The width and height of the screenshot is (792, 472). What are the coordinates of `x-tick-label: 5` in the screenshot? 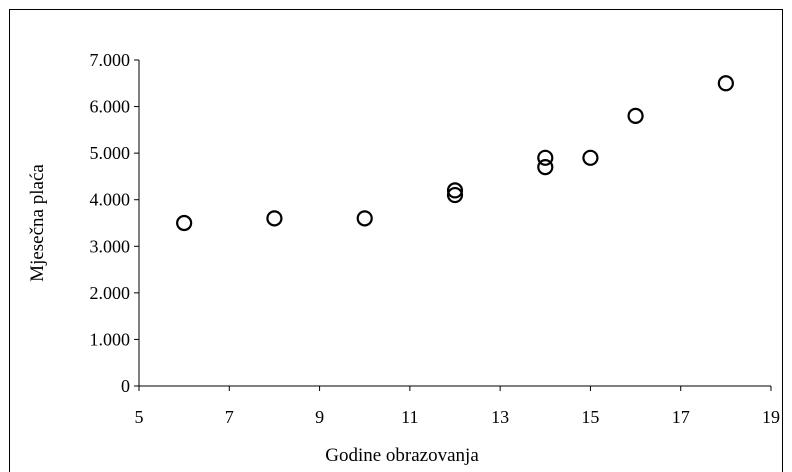 It's located at (139, 417).